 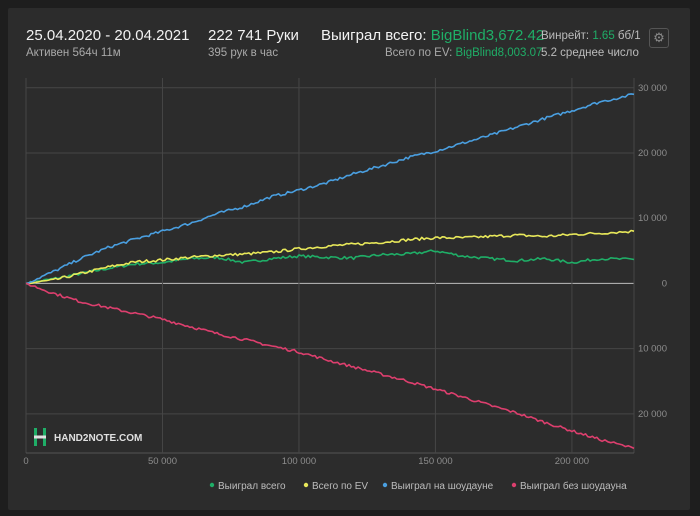 I want to click on winrate: Винрейт: 1.65 бб/1, so click(x=591, y=36).